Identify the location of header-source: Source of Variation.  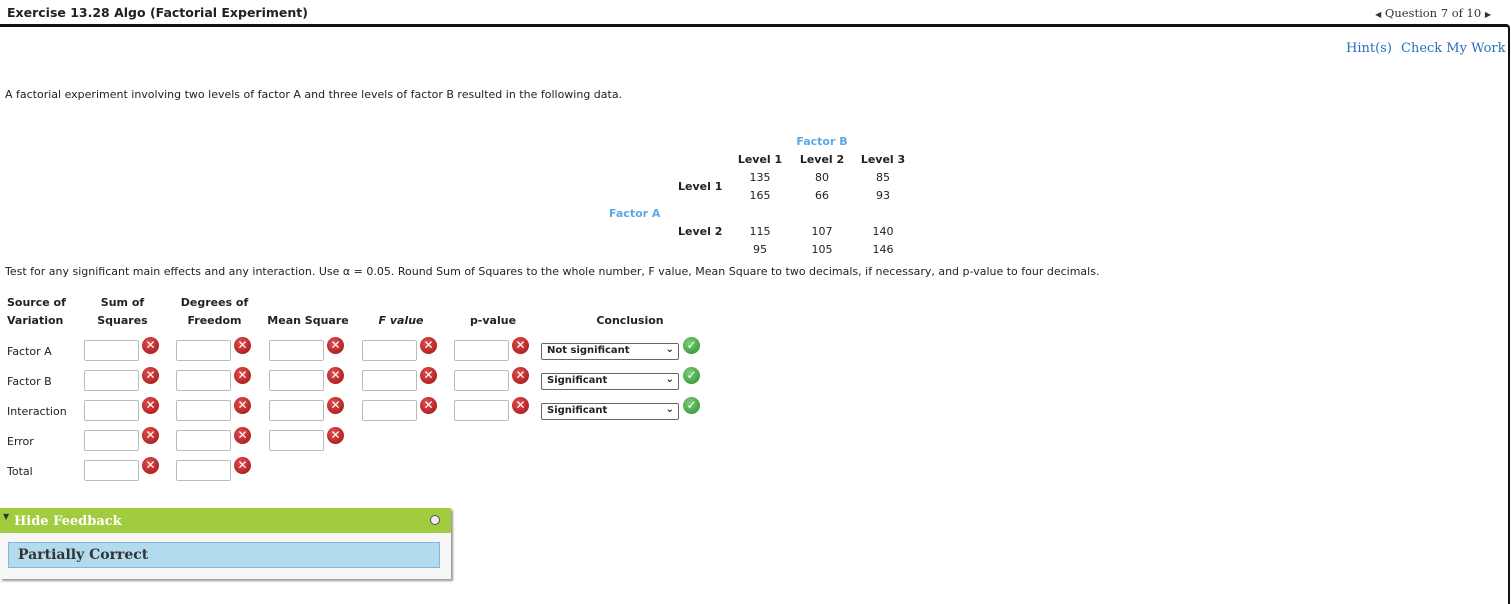
(36, 311).